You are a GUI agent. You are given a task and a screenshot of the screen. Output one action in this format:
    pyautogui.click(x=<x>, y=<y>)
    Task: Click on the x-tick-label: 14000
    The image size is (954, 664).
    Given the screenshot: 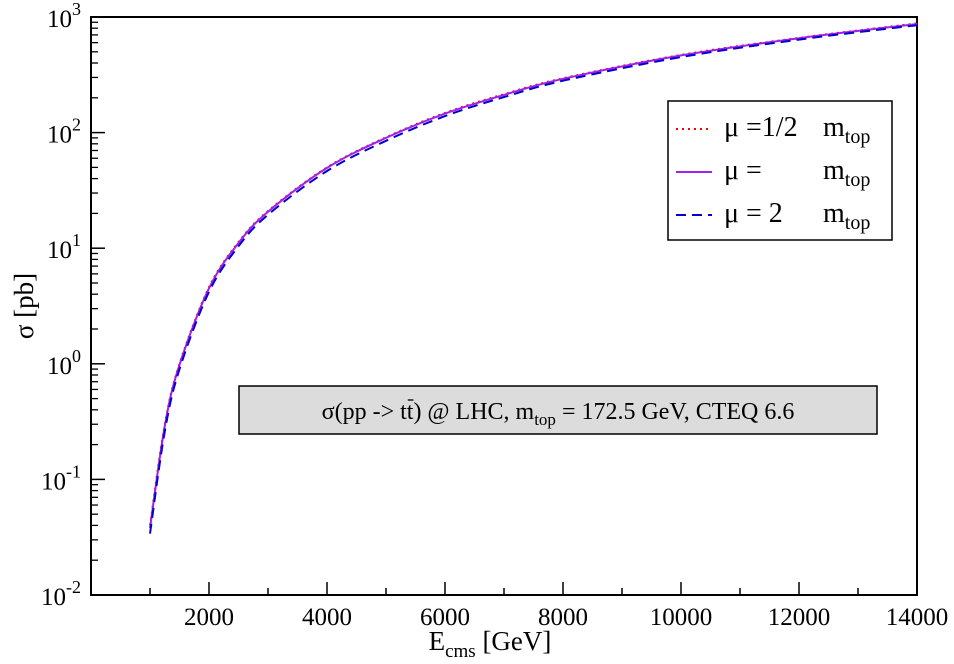 What is the action you would take?
    pyautogui.click(x=917, y=617)
    